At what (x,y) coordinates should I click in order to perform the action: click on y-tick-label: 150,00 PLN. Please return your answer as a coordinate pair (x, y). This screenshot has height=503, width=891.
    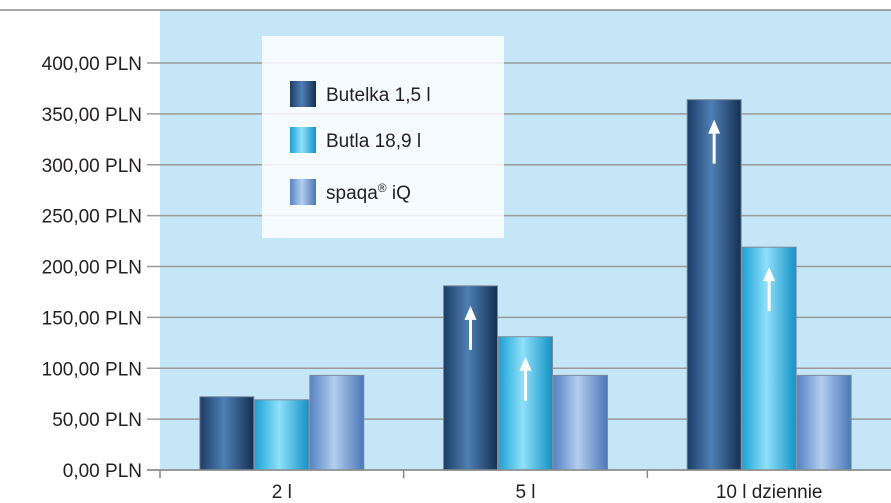
    Looking at the image, I should click on (92, 318).